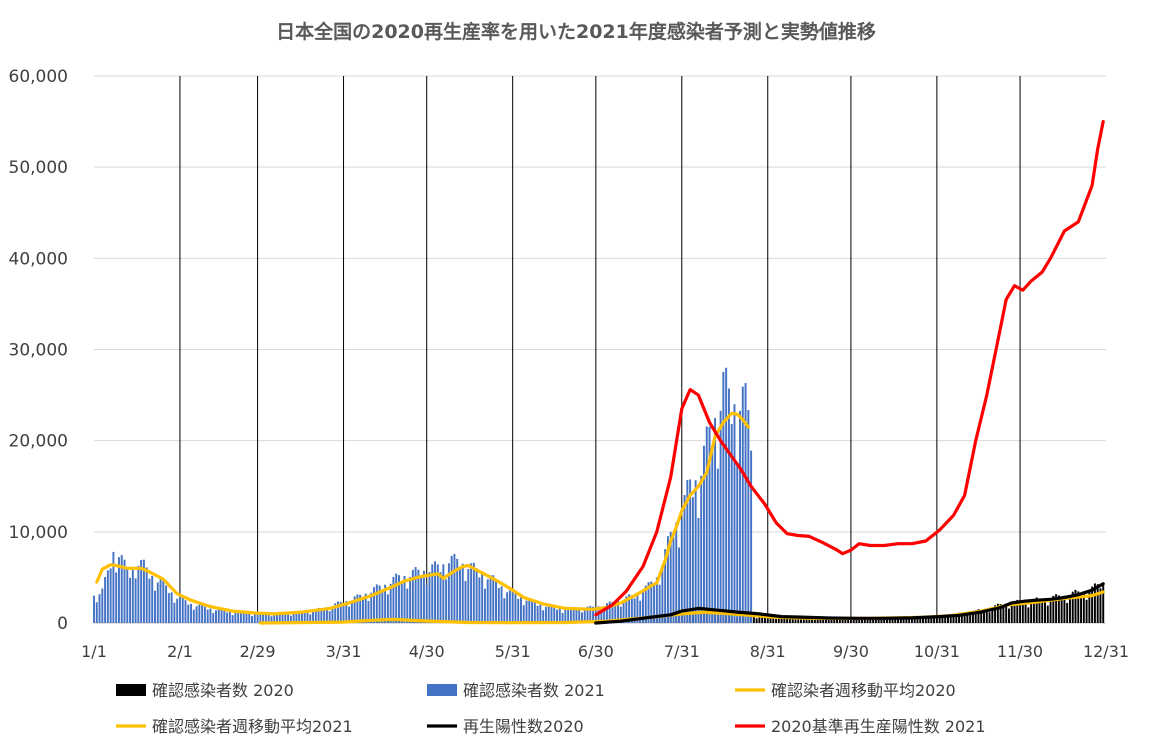 This screenshot has height=746, width=1152. Describe the element at coordinates (62, 624) in the screenshot. I see `y-tick-label: 0` at that location.